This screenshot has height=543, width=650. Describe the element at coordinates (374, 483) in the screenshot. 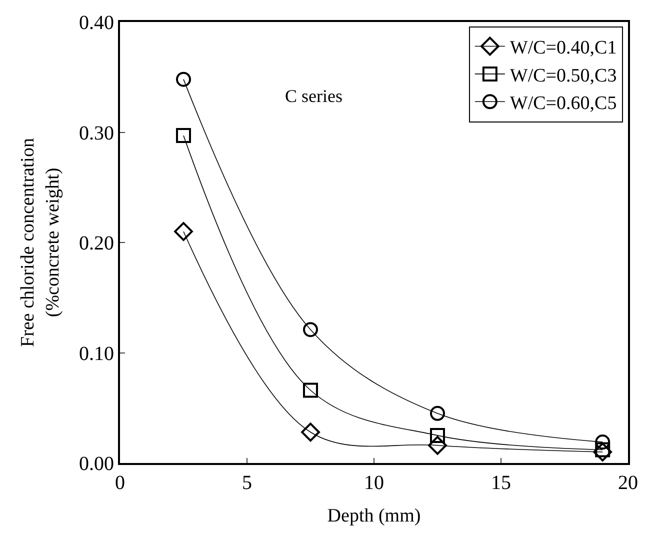

I see `x-tick-label: 10` at that location.